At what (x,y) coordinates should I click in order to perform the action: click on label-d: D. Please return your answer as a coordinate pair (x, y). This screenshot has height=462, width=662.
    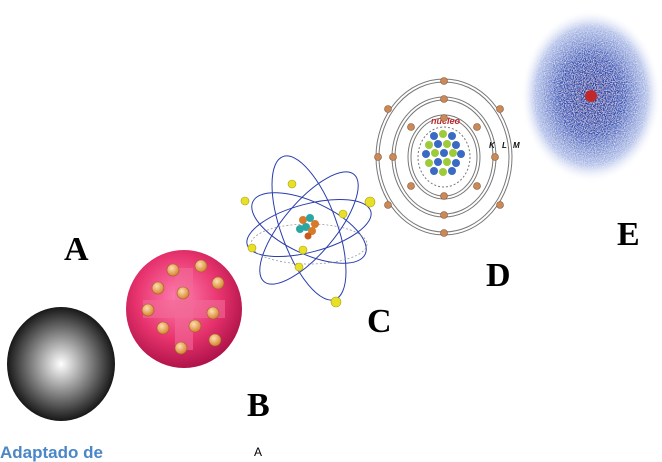
    Looking at the image, I should click on (498, 275).